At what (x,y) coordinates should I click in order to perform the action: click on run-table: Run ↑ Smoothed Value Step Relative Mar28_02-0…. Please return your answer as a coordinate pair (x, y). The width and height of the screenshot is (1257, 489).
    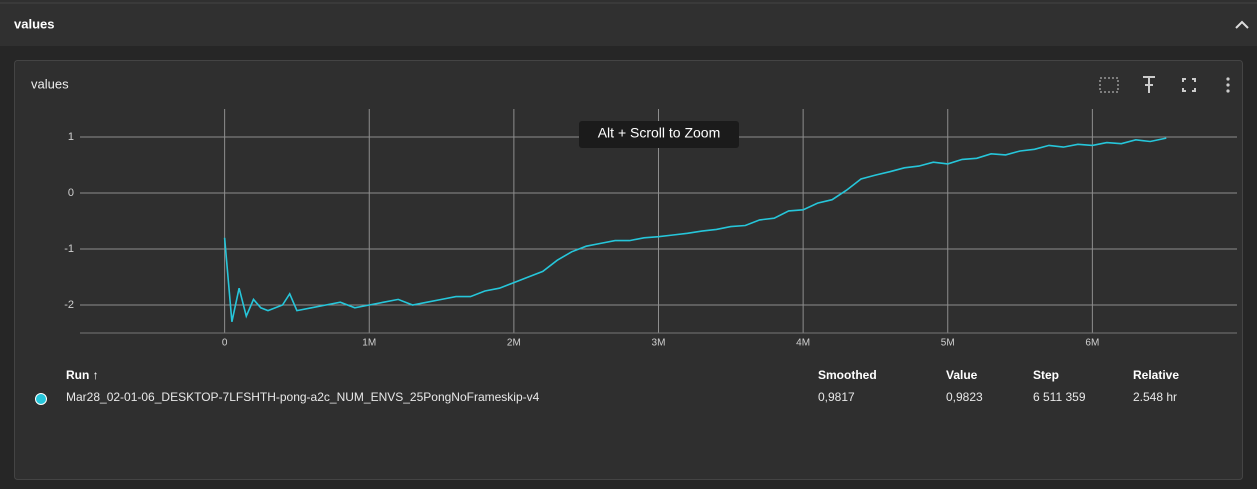
    Looking at the image, I should click on (607, 386).